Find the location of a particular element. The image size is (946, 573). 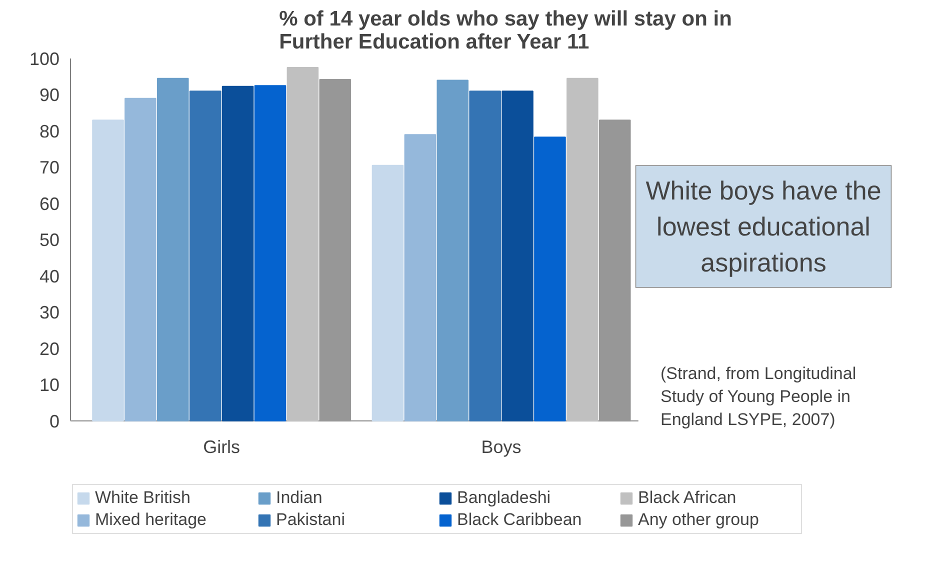

legend-label: White British is located at coordinates (143, 498).